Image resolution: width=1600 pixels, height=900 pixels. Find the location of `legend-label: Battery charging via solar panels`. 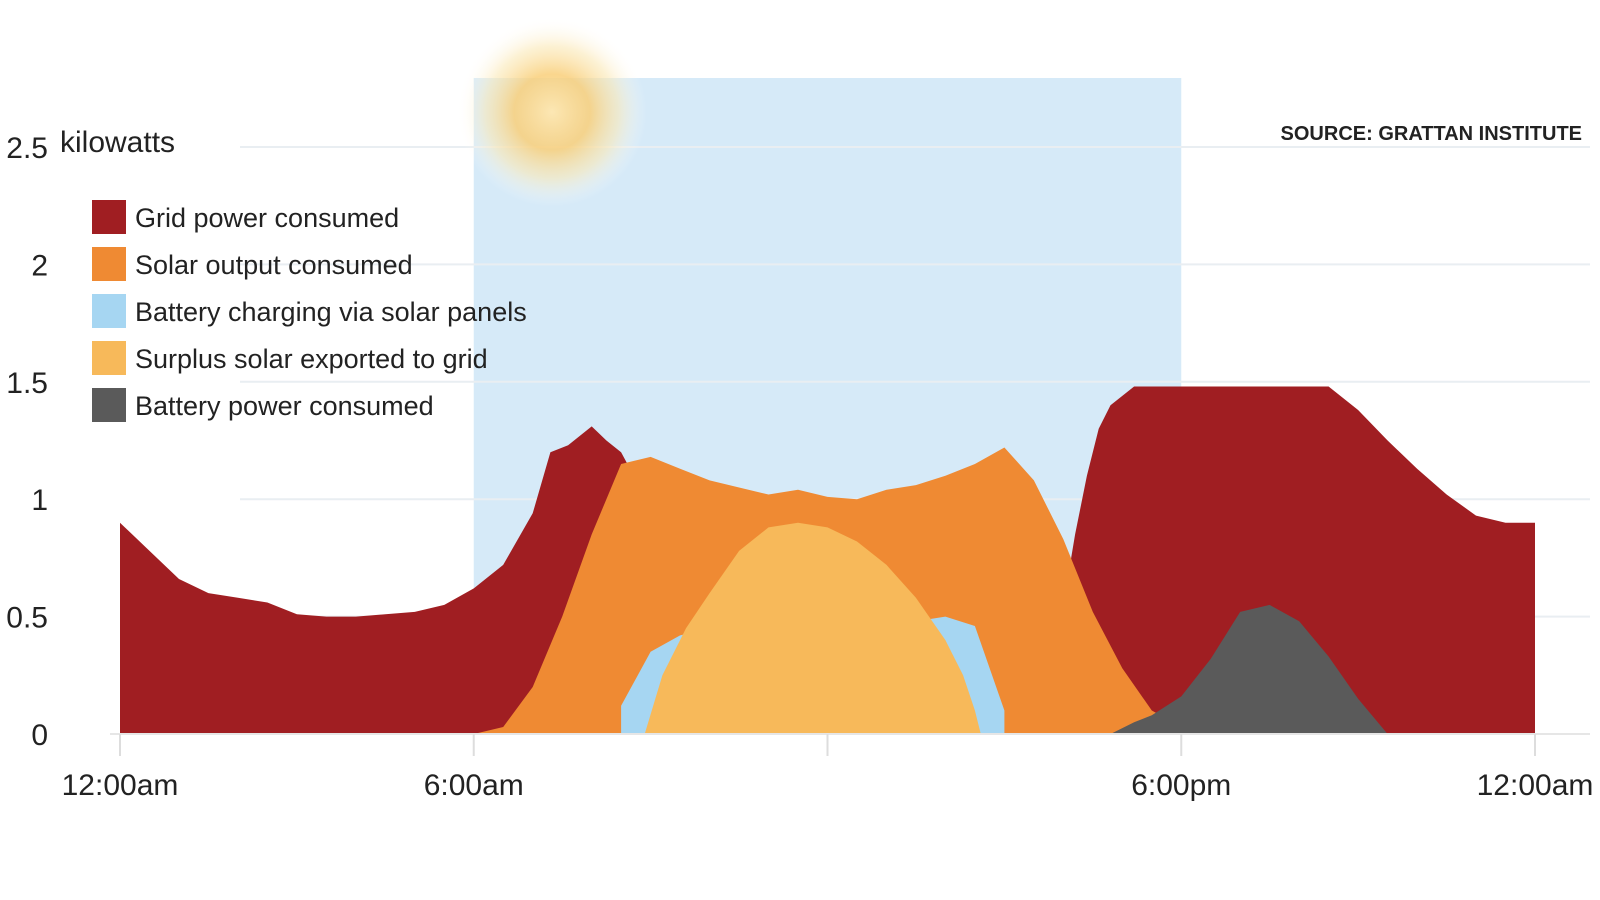

legend-label: Battery charging via solar panels is located at coordinates (331, 312).